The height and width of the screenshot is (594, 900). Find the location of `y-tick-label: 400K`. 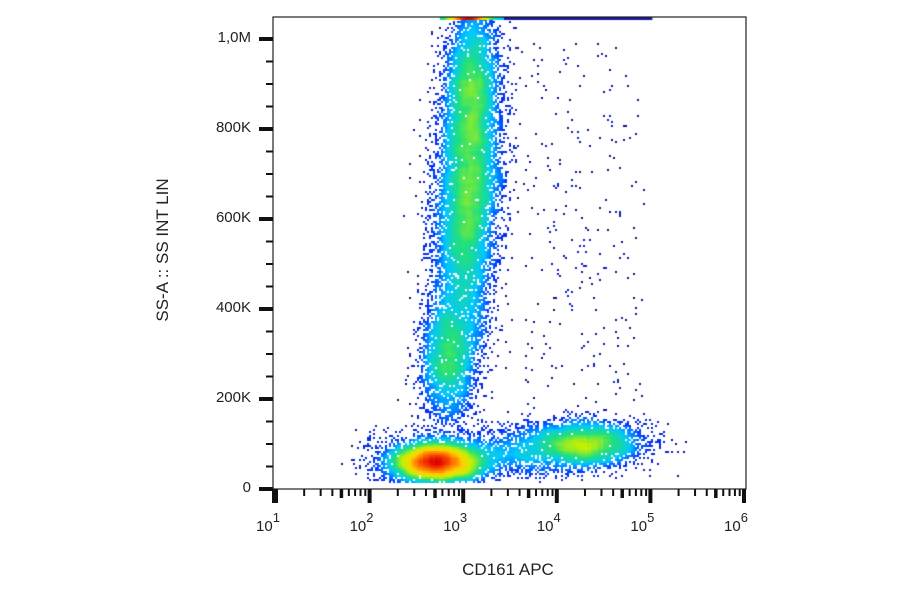

y-tick-label: 400K is located at coordinates (233, 307).